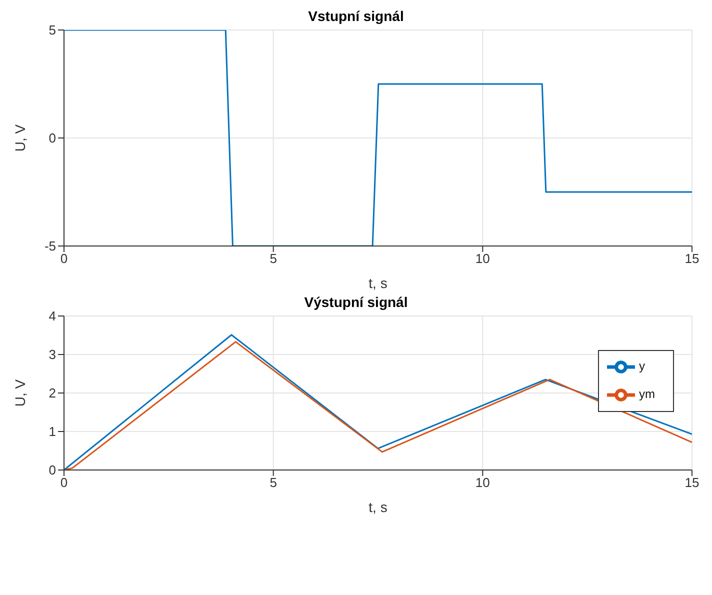 The height and width of the screenshot is (595, 712). What do you see at coordinates (642, 366) in the screenshot?
I see `legend-label: y` at bounding box center [642, 366].